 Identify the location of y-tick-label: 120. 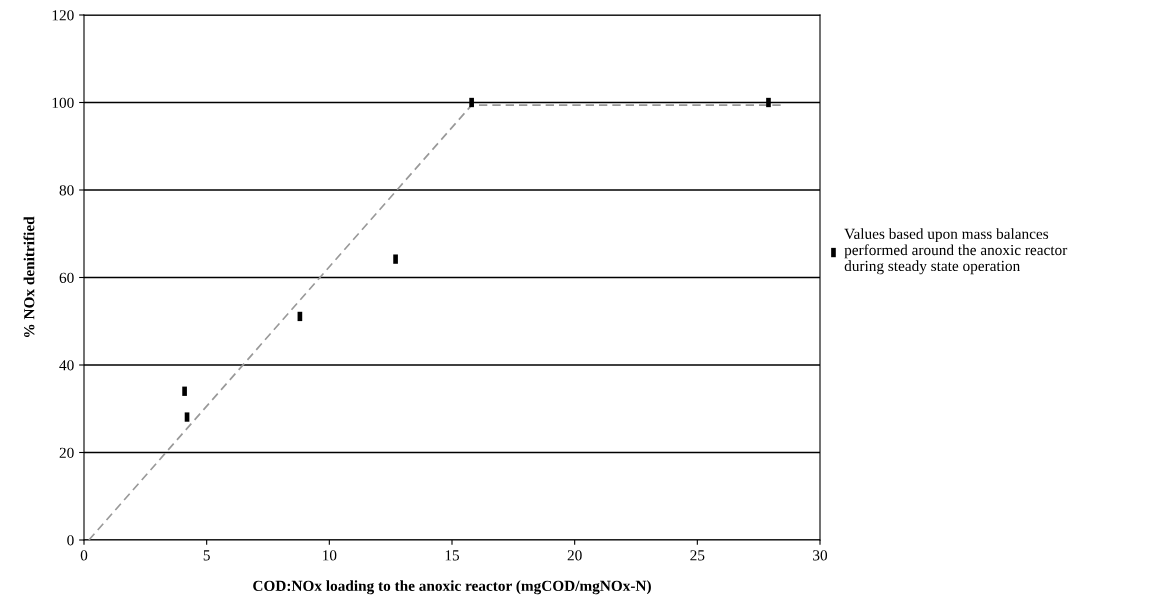
(63, 15).